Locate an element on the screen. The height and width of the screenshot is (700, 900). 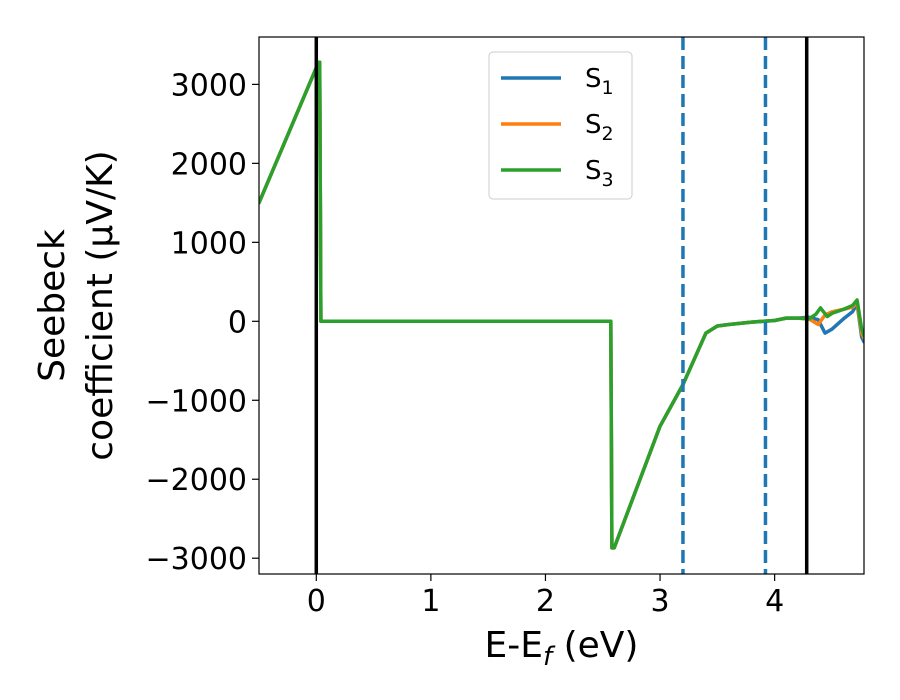
legend-entry-s3: S3 is located at coordinates (557, 173).